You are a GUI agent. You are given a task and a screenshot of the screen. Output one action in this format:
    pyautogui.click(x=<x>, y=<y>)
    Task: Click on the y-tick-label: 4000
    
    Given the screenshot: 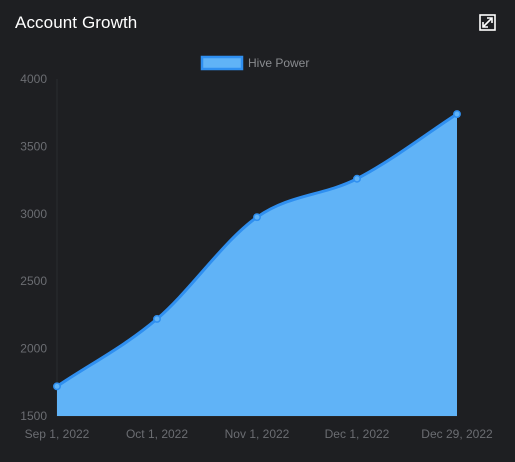 What is the action you would take?
    pyautogui.click(x=33, y=79)
    